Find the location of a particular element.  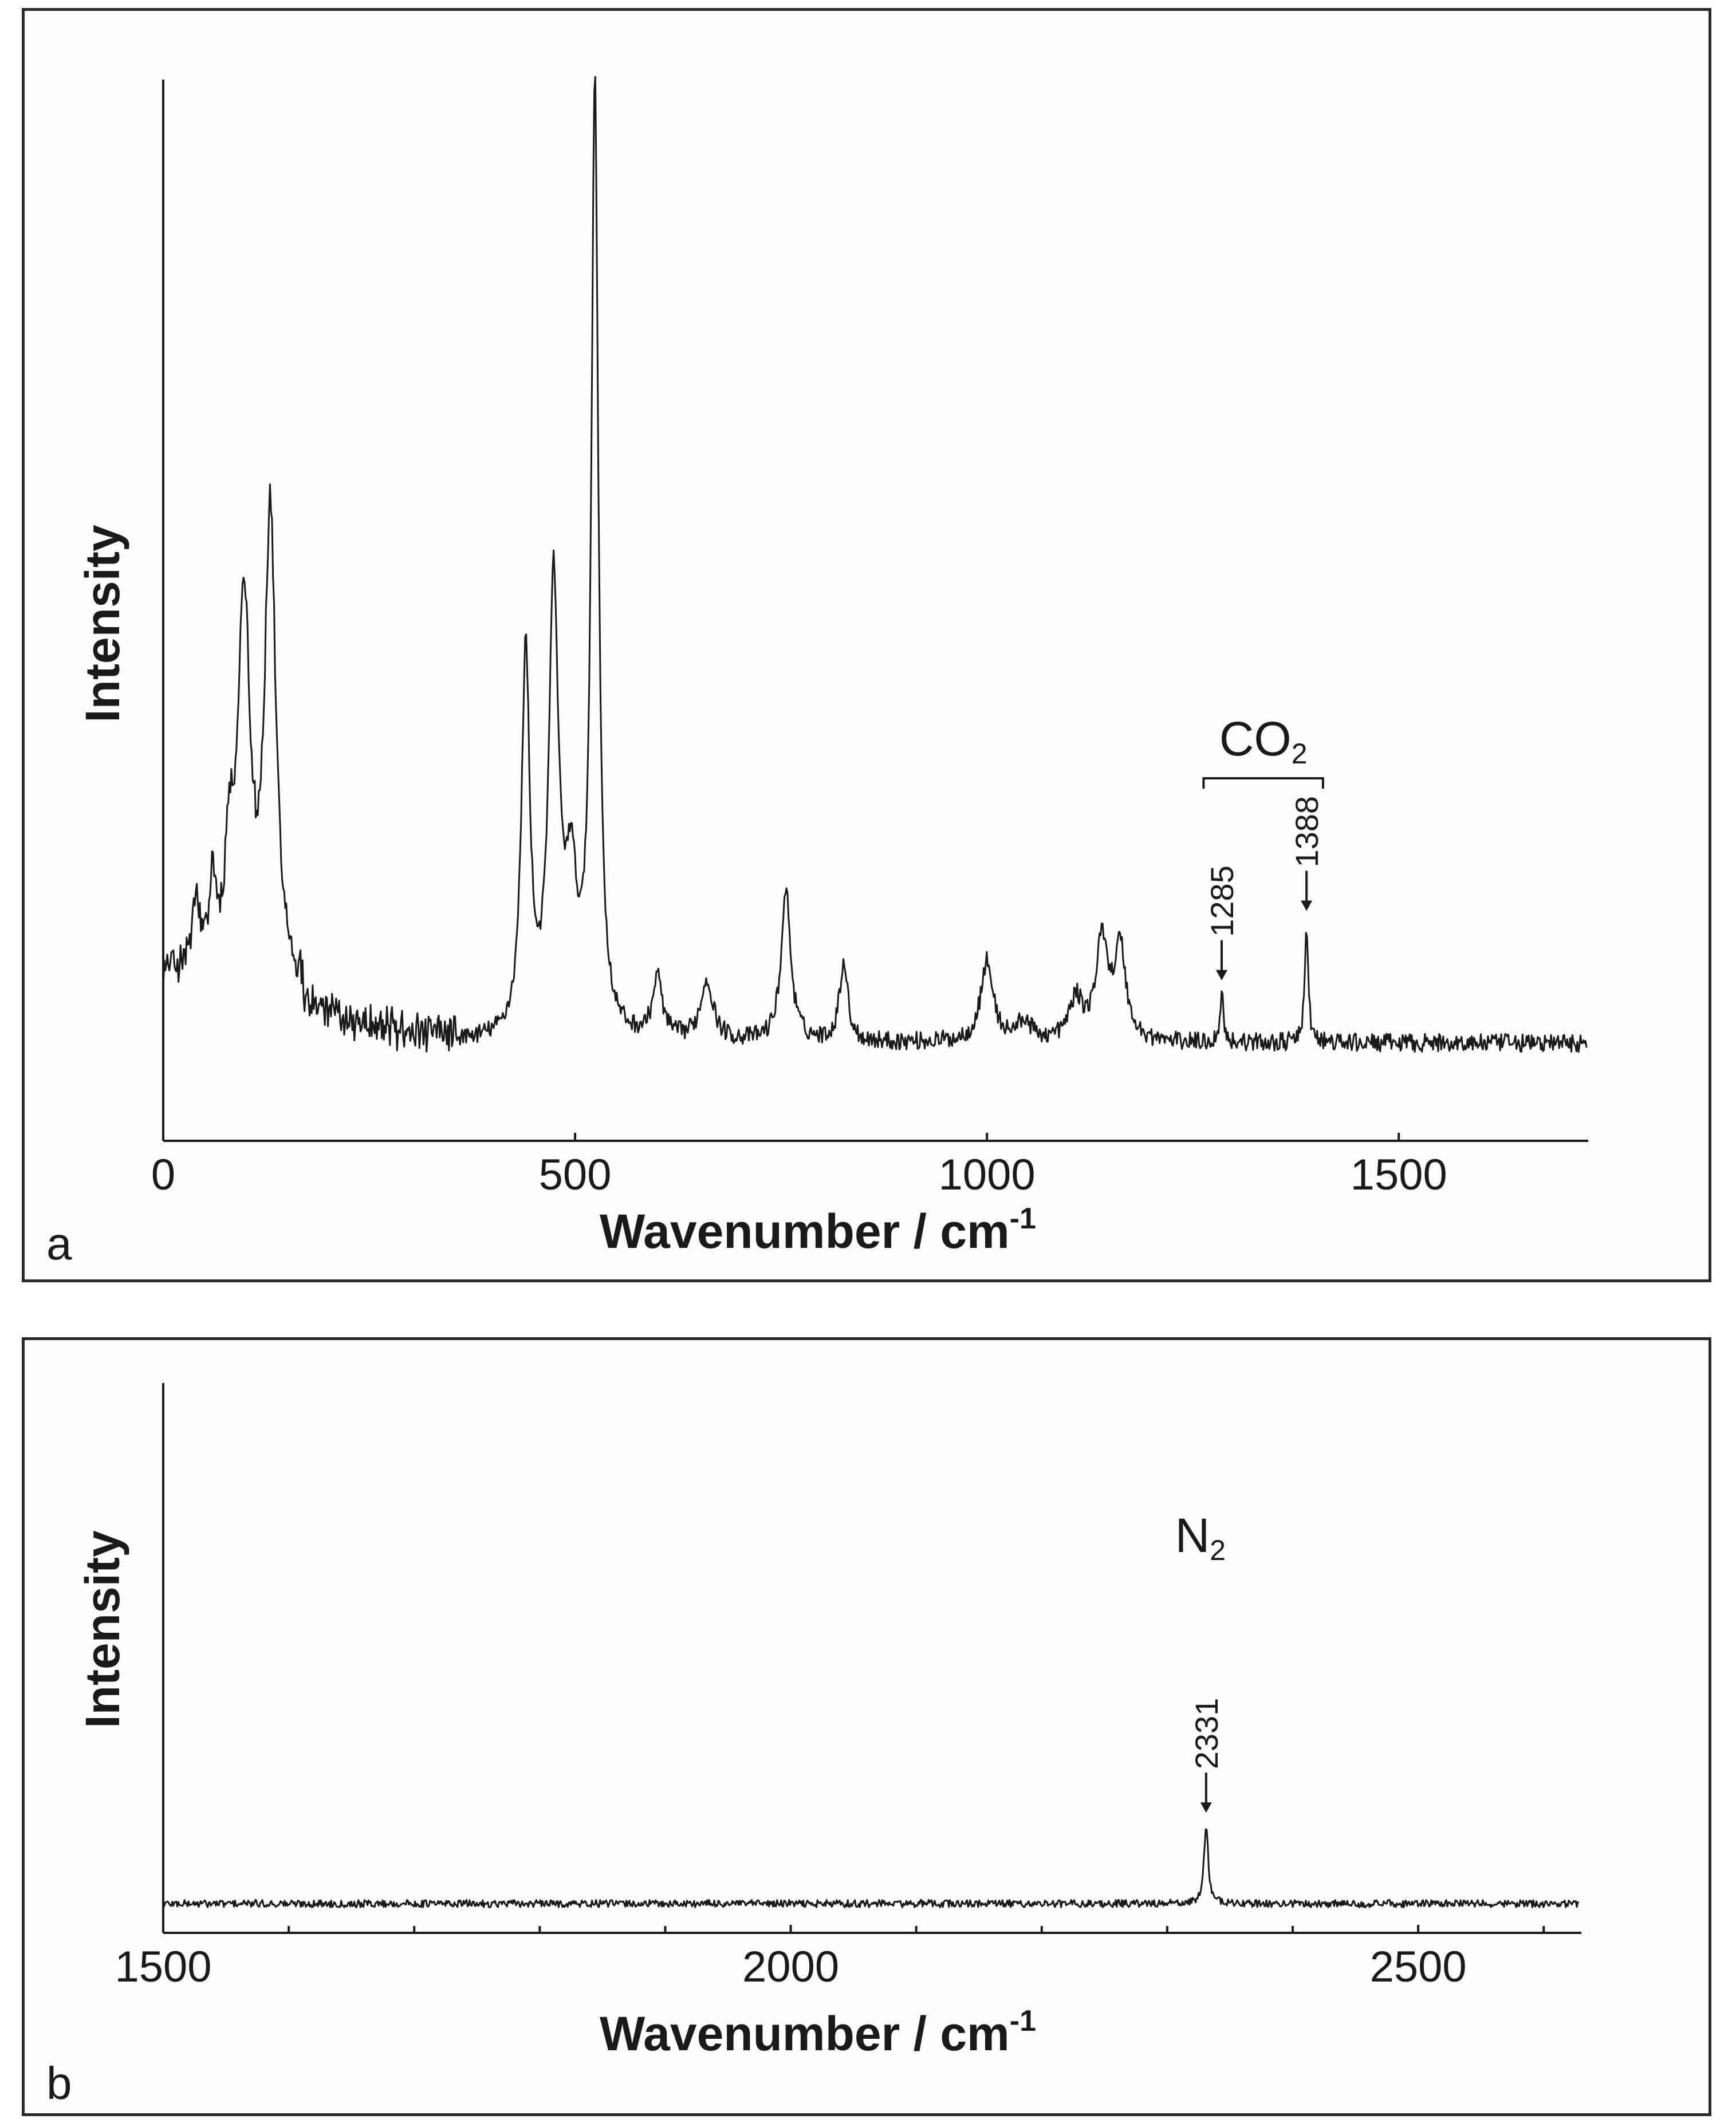

peak-label: 1388 is located at coordinates (1307, 832).